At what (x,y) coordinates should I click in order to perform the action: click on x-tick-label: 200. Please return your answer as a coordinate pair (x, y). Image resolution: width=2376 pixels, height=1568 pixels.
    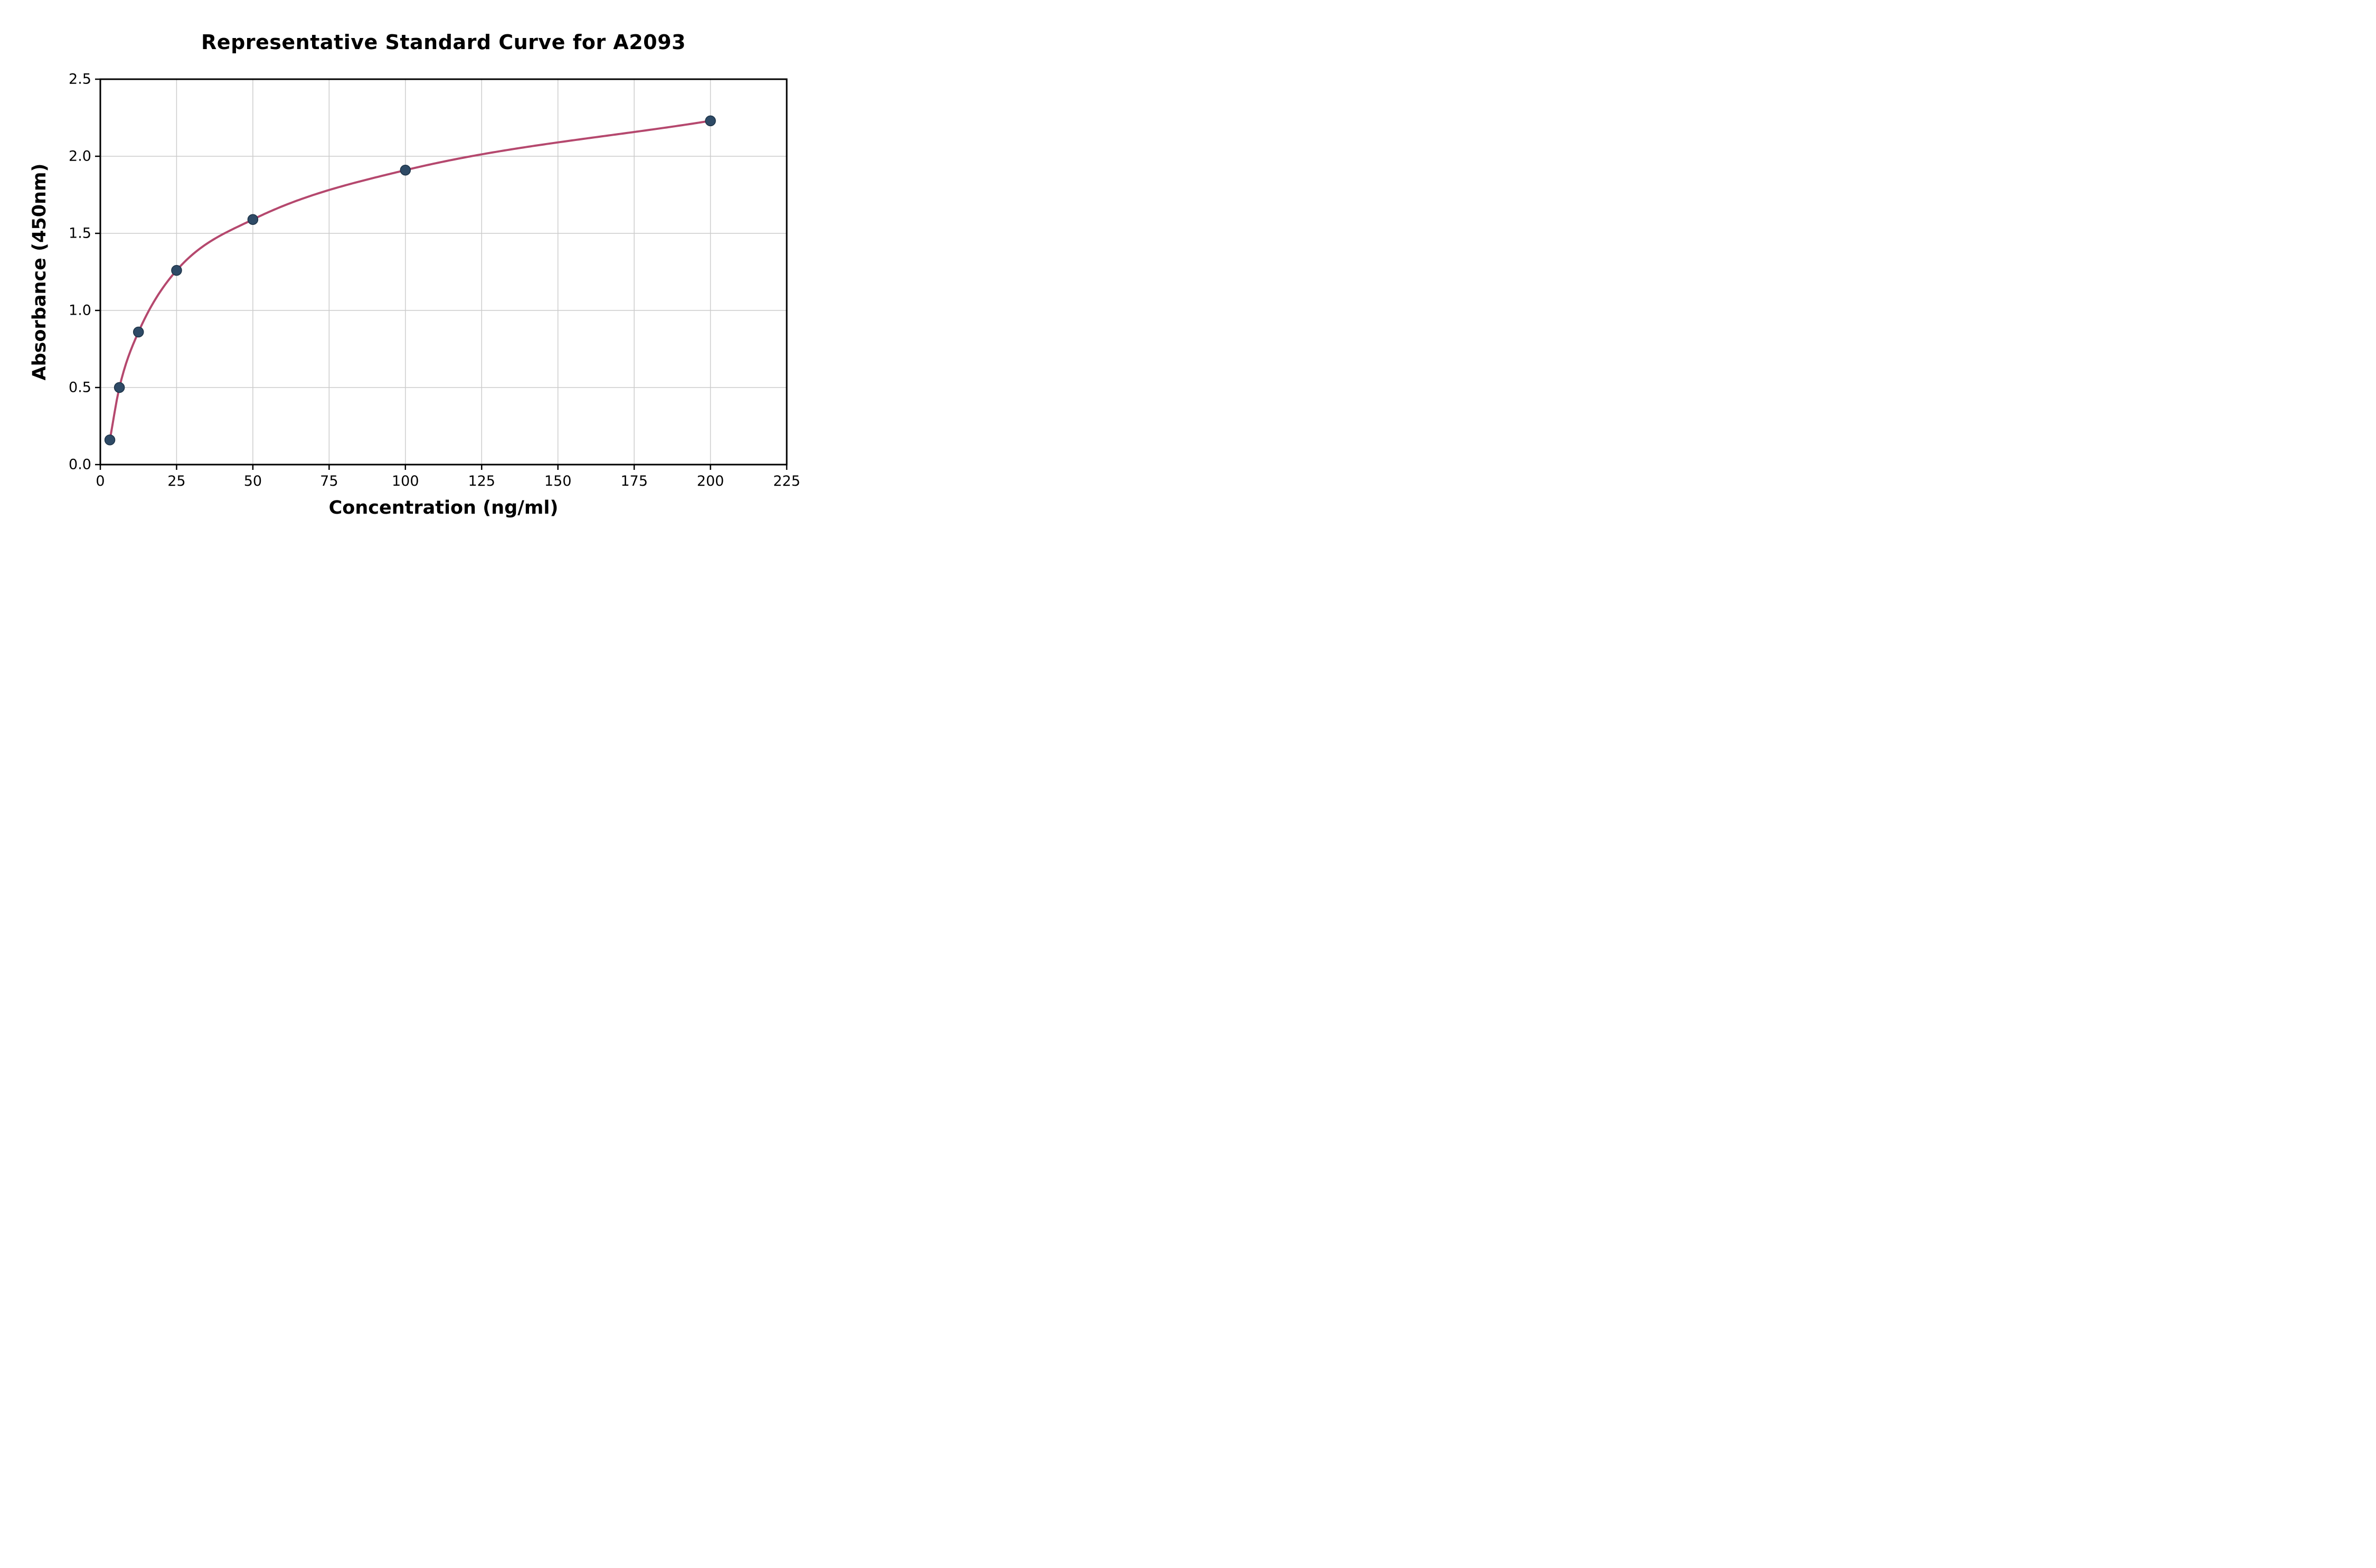
    Looking at the image, I should click on (710, 481).